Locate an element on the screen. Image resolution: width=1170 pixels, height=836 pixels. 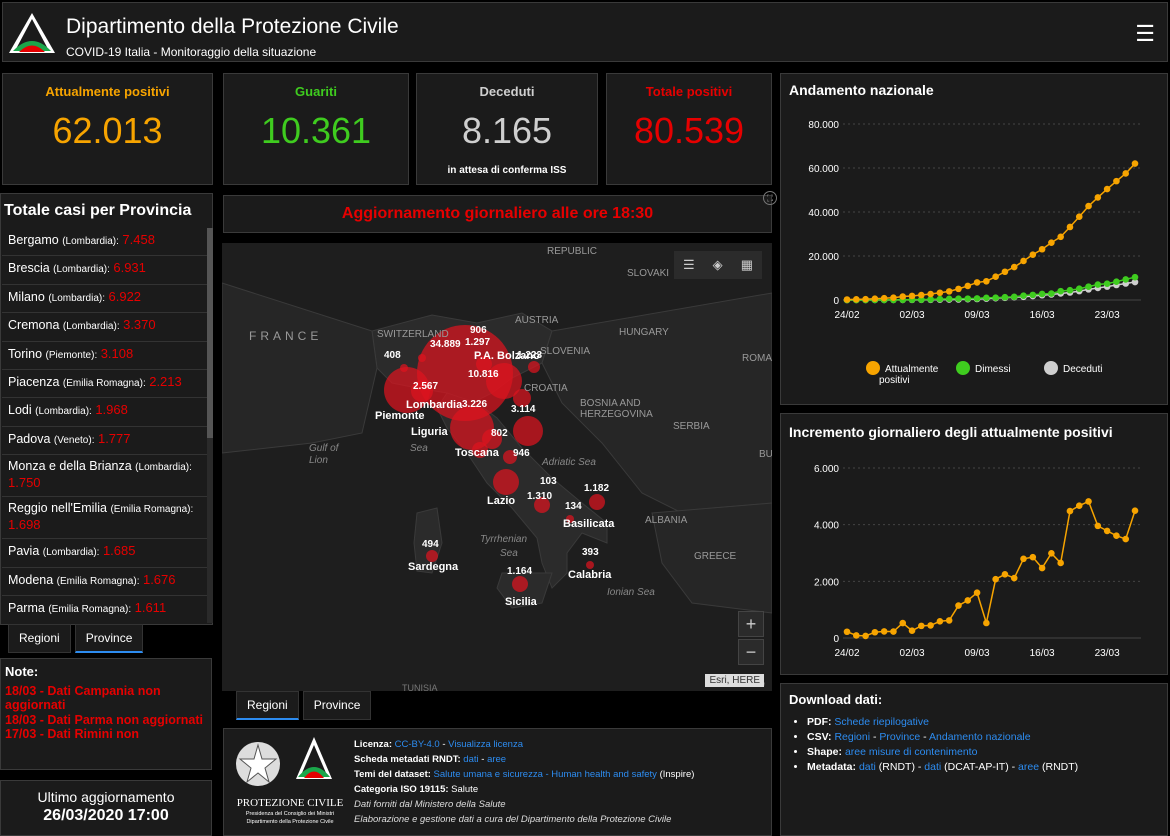
left-tabs: Regioni Province is located at coordinates (76, 638).